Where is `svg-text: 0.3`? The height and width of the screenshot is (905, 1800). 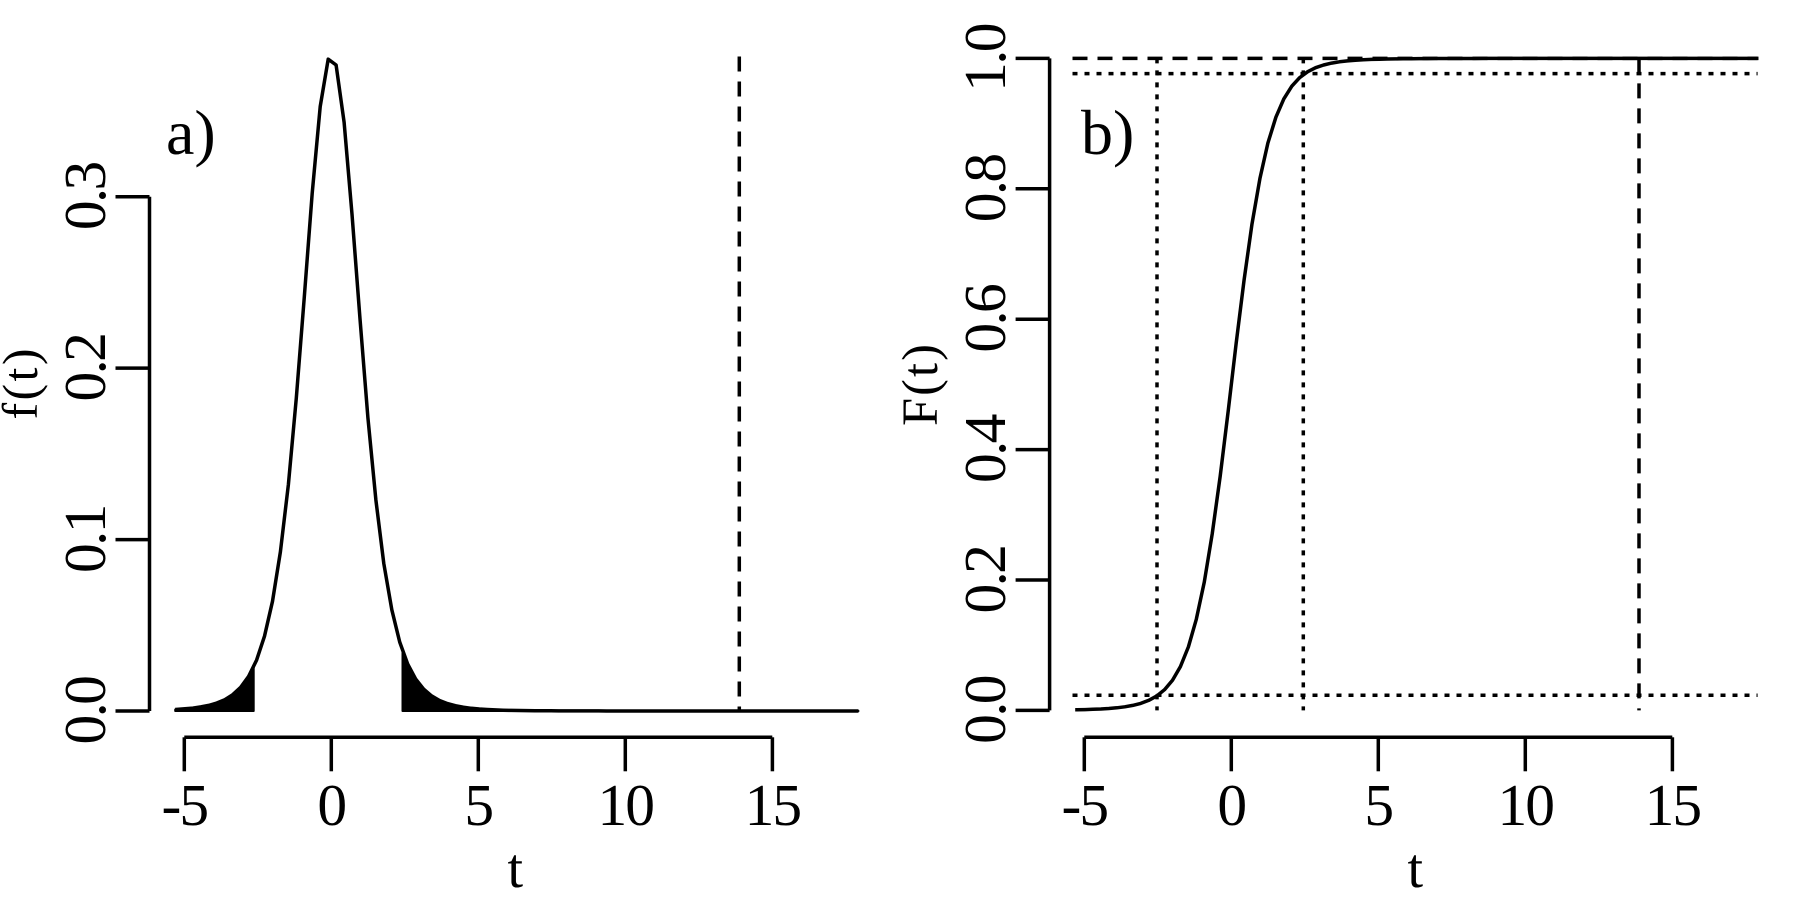 svg-text: 0.3 is located at coordinates (85, 197).